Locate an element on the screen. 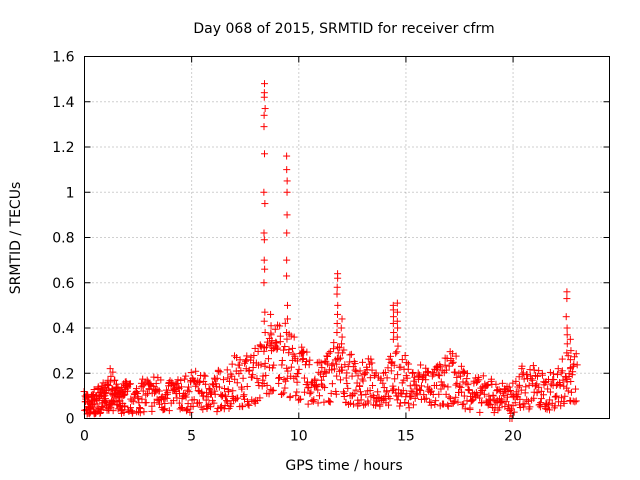 The width and height of the screenshot is (640, 480). x-tick-label: 20 is located at coordinates (513, 437).